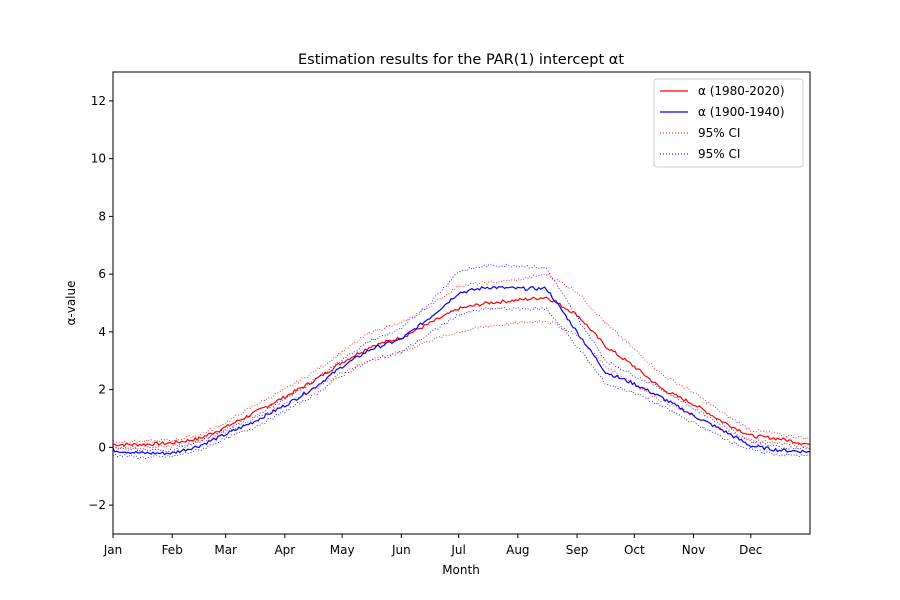 The height and width of the screenshot is (600, 900). What do you see at coordinates (97, 505) in the screenshot?
I see `y-tick-label: −2` at bounding box center [97, 505].